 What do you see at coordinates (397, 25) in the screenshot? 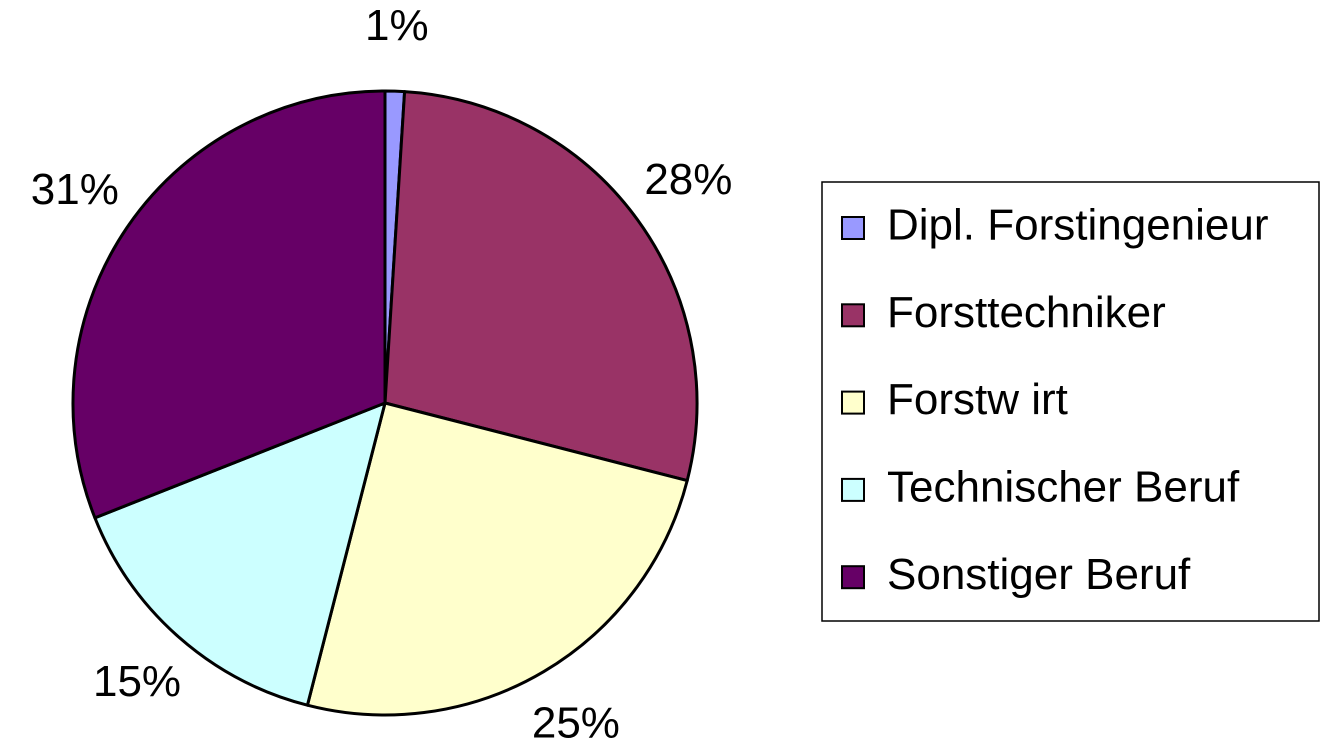
I see `data-label: 1%` at bounding box center [397, 25].